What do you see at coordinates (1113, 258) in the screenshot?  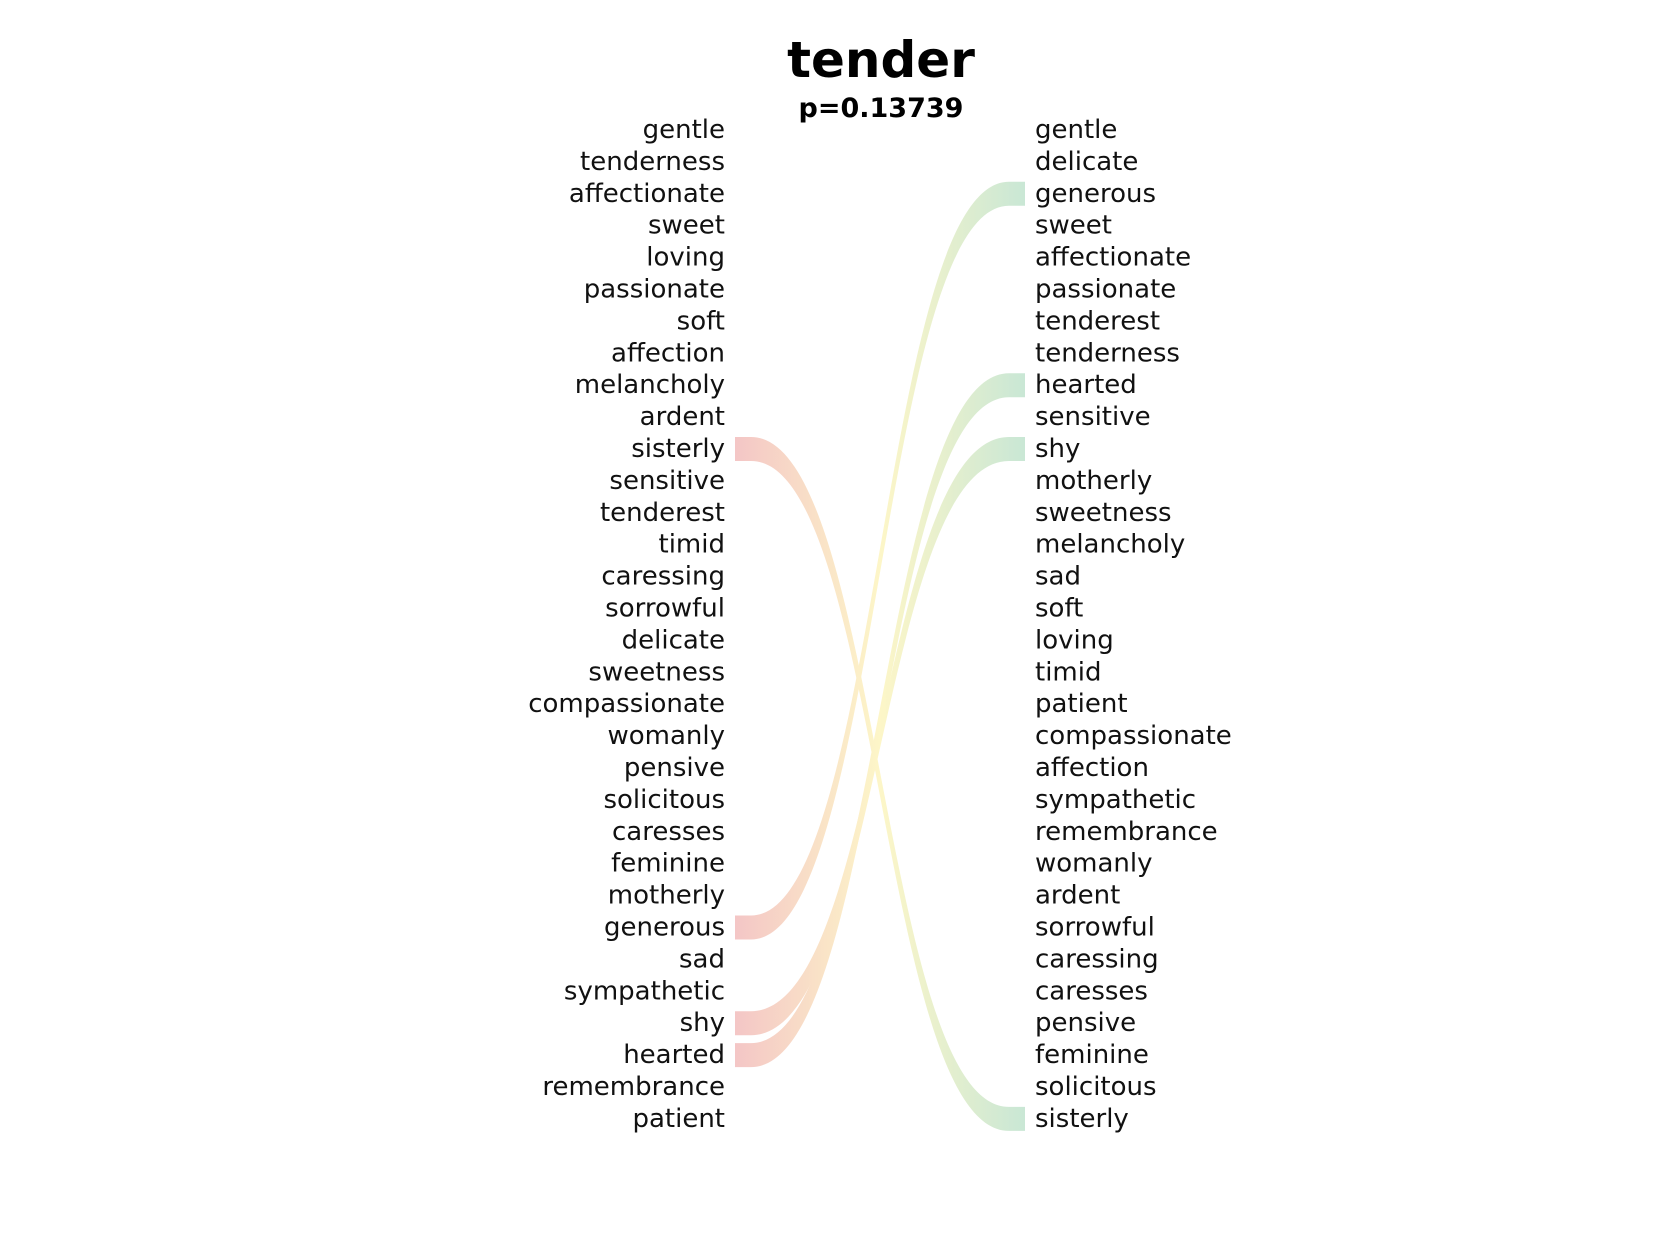 I see `right-word-affectionate: affectionate` at bounding box center [1113, 258].